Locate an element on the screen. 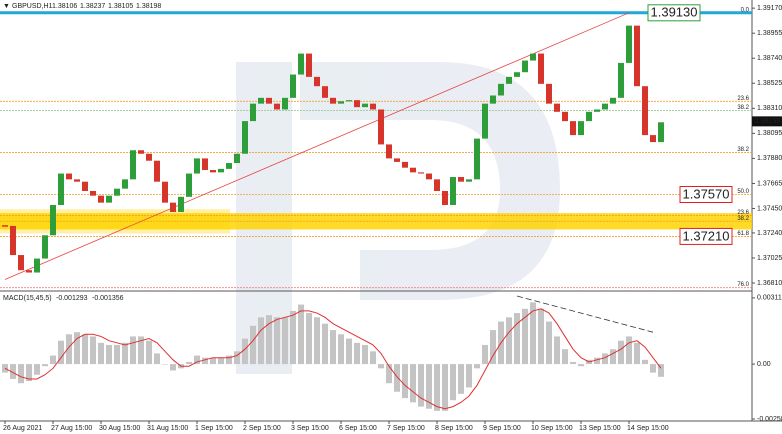  y-tick-label: 1.37025 is located at coordinates (769, 258).